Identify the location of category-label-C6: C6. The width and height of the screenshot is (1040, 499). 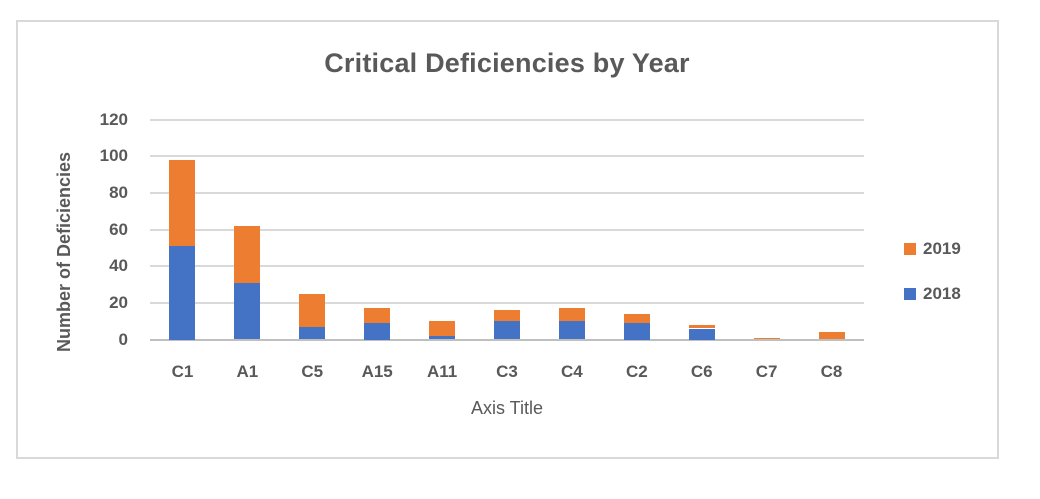
(701, 371).